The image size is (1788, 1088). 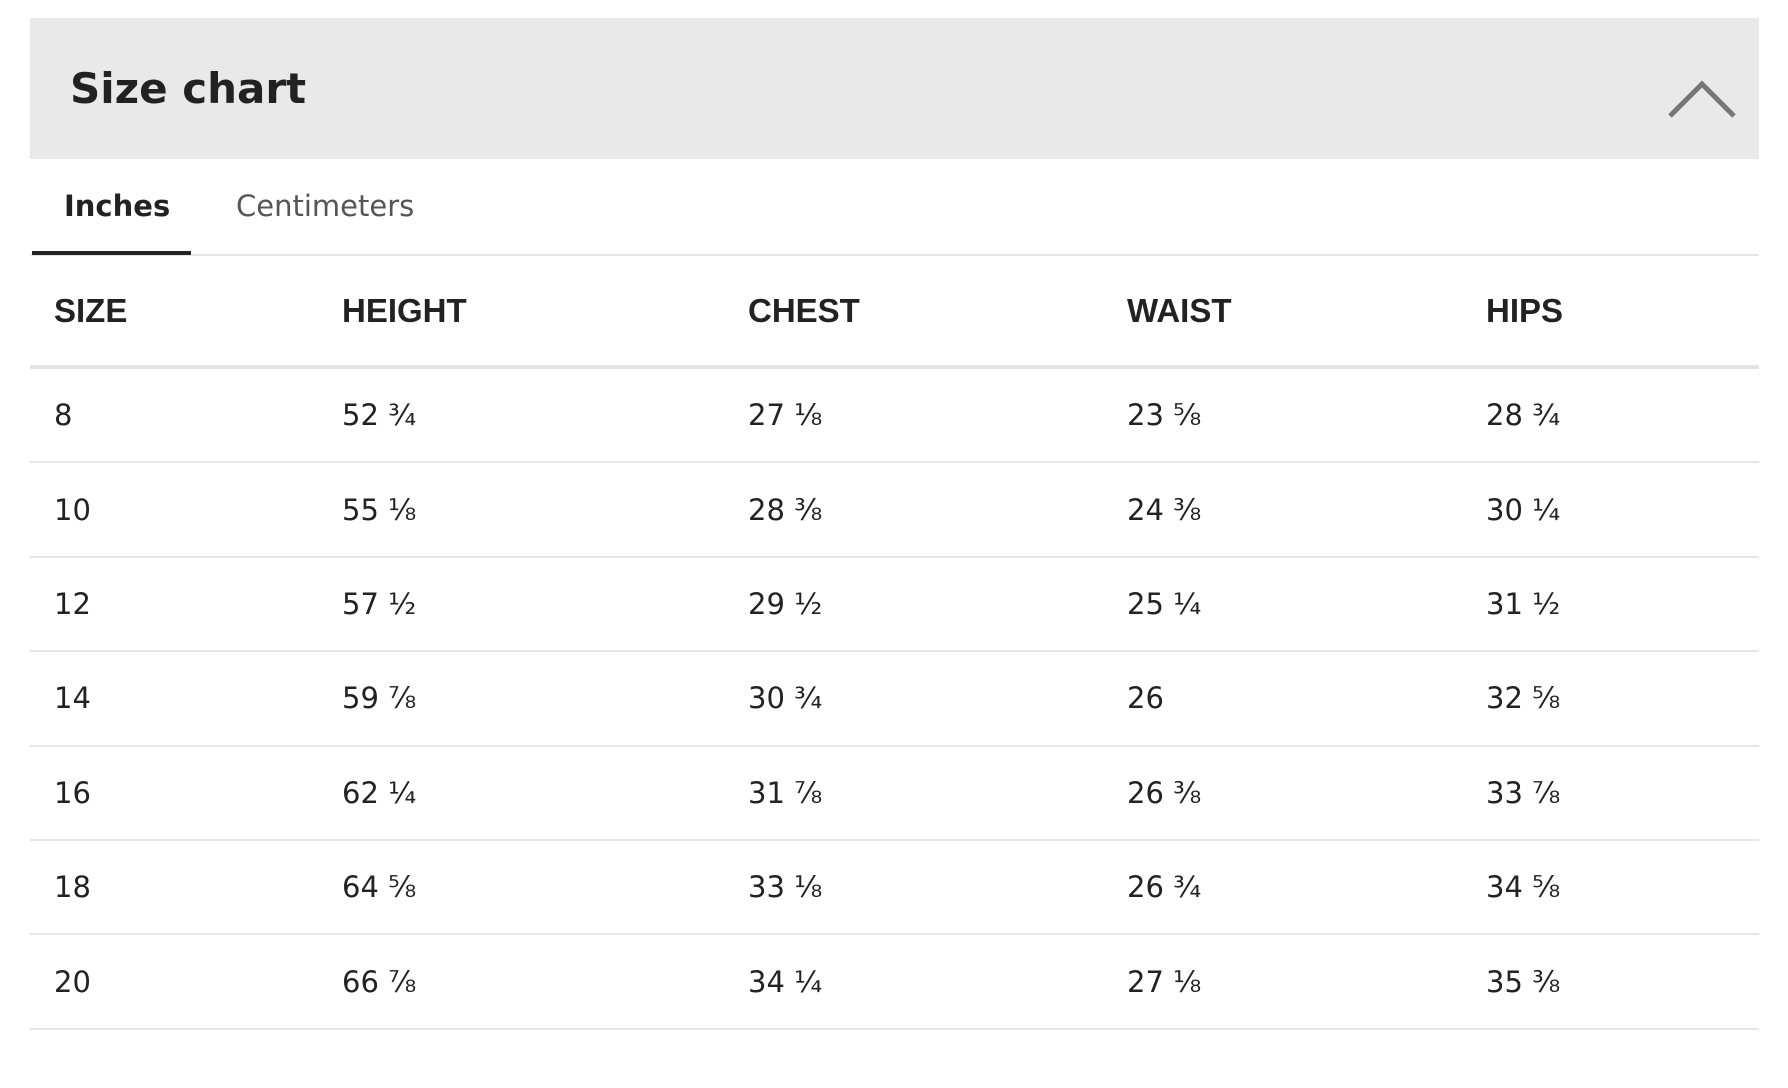 I want to click on table-cell: 23 ⅝, so click(x=1164, y=415).